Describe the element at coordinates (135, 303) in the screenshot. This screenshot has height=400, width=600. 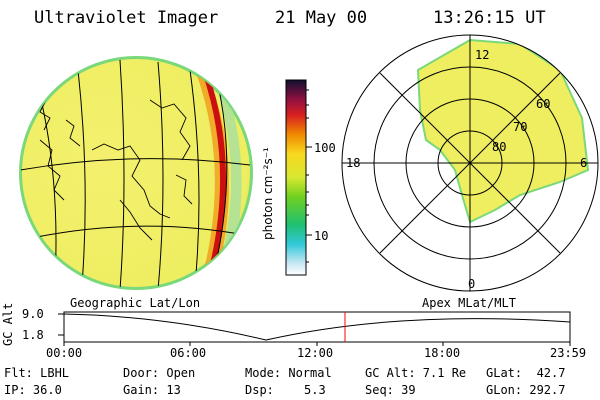
I see `timeline-left-caption: Geographic Lat/Lon` at that location.